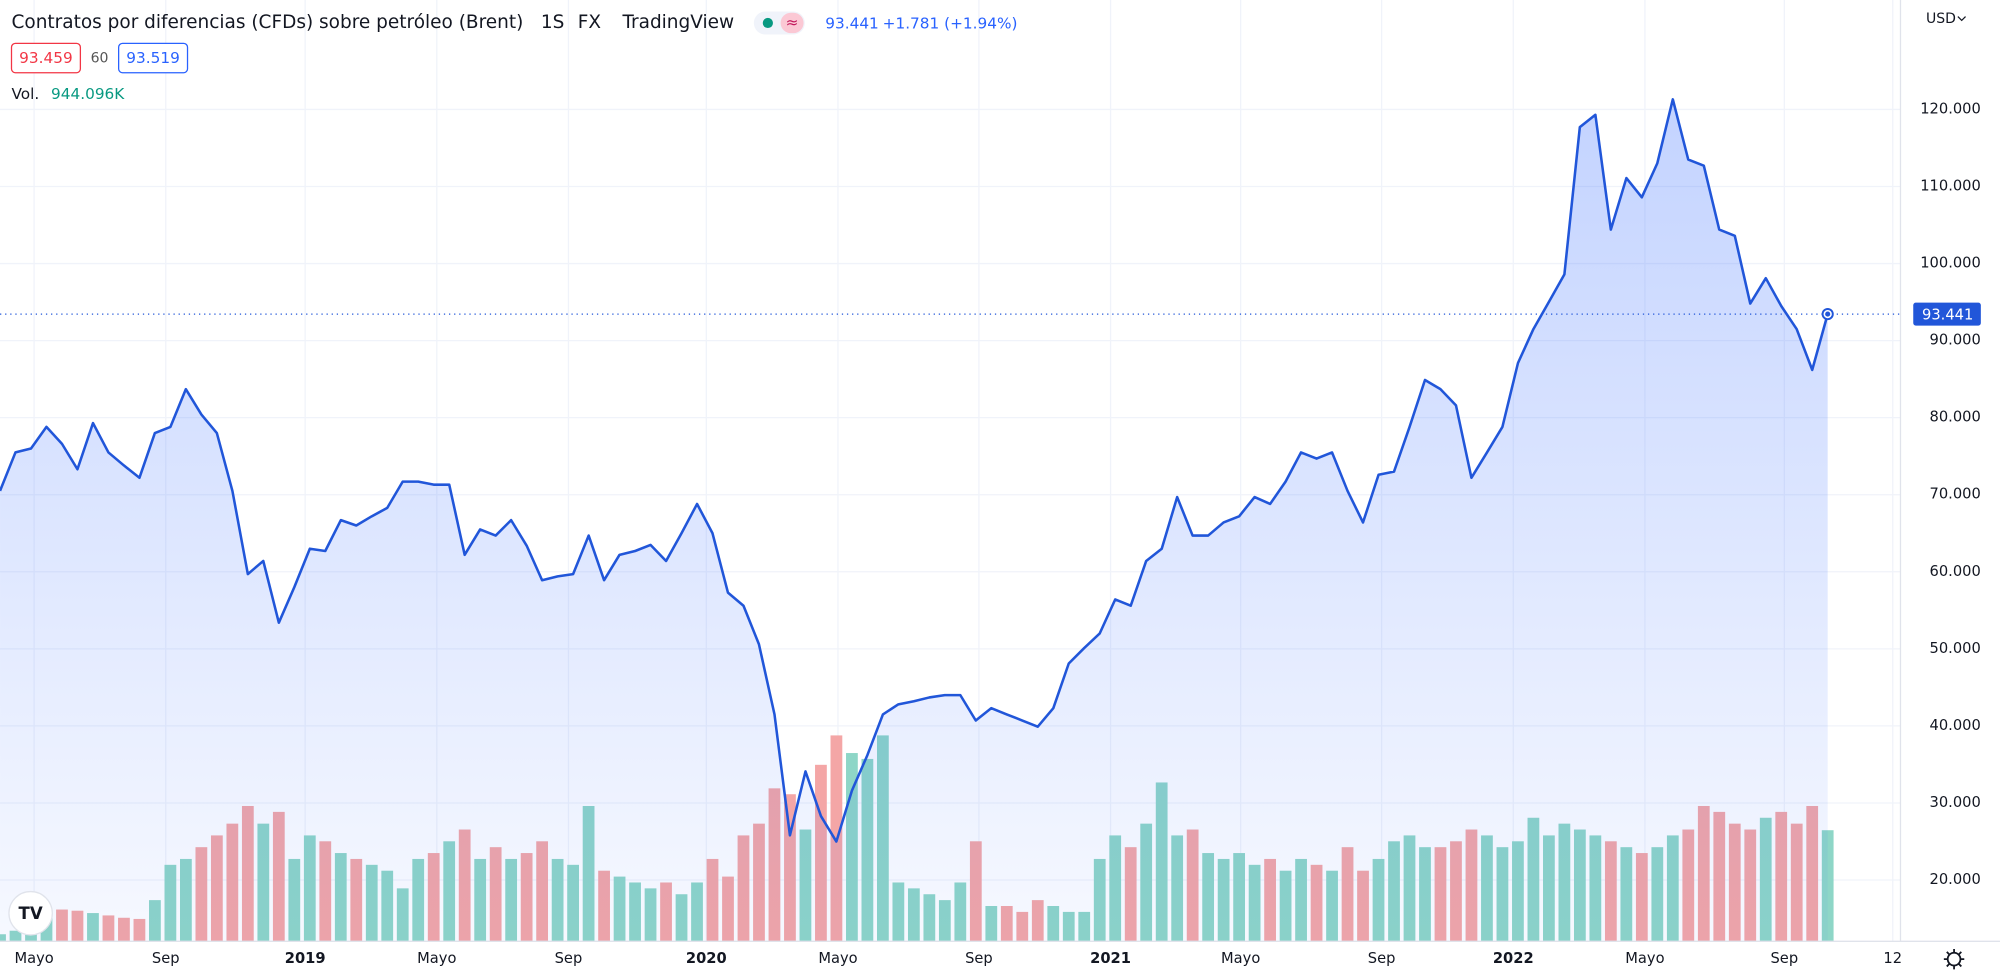  Describe the element at coordinates (305, 958) in the screenshot. I see `x-tick-label: 2019` at that location.